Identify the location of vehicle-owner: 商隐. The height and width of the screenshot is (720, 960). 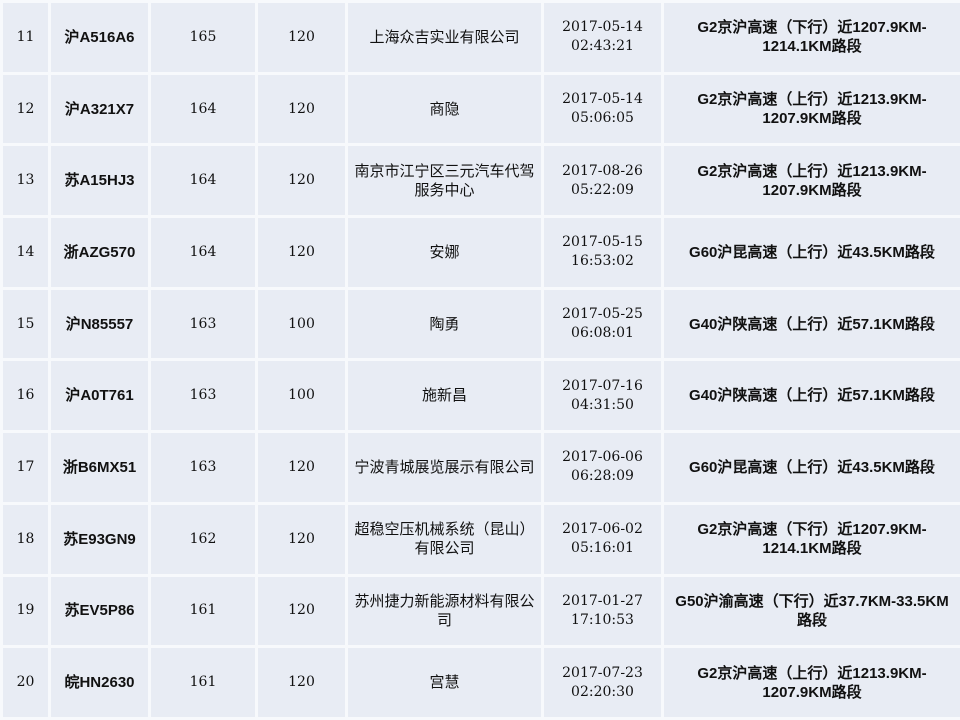
(444, 109).